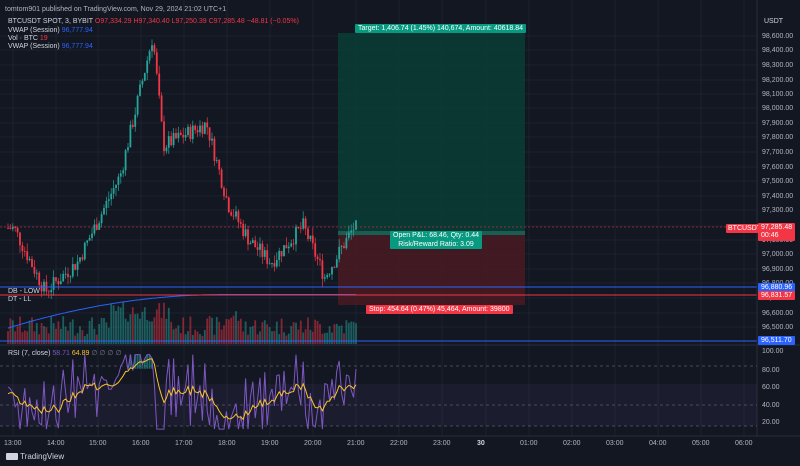  I want to click on rsi-legend: RSI (7, close) 58.71 64.89 ∅ ∅ ∅ ∅, so click(65, 353).